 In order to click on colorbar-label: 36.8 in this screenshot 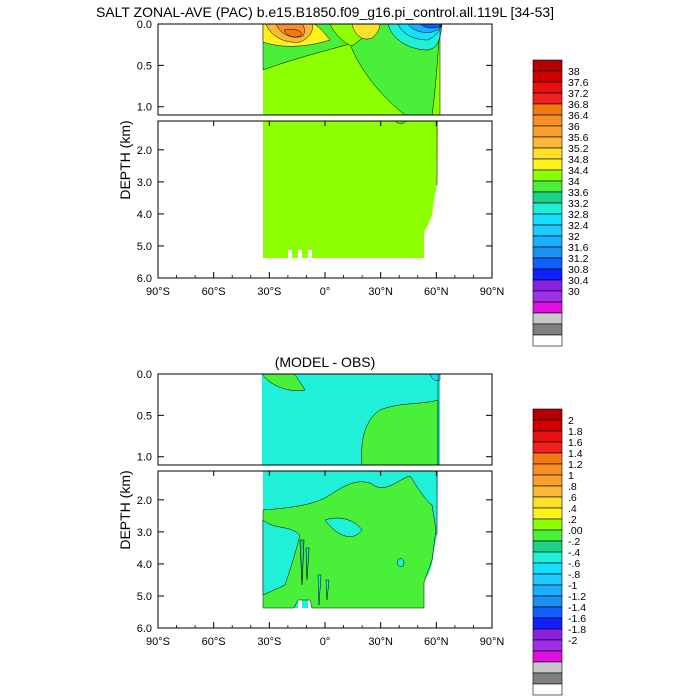, I will do `click(578, 105)`.